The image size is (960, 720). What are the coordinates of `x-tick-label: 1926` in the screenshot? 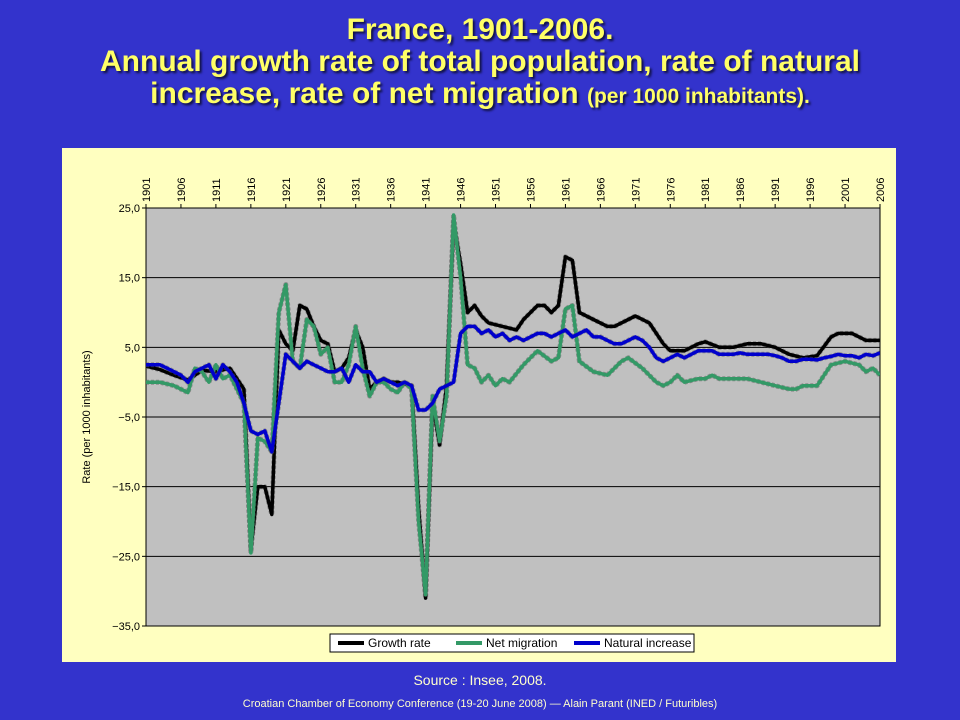 It's located at (322, 190).